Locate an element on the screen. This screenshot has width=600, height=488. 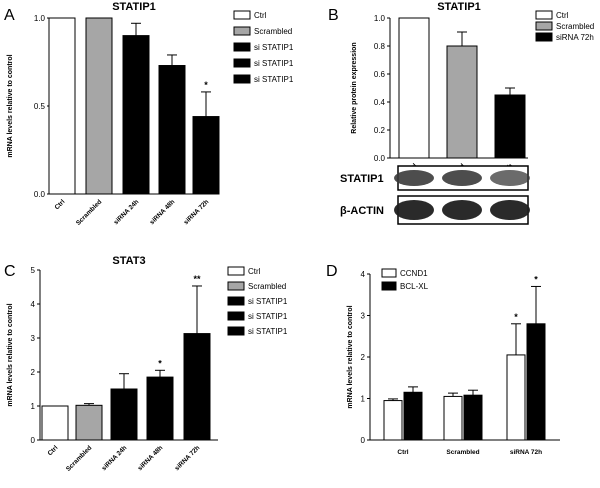
panel-c-bar-significance: * is located at coordinates (160, 363).